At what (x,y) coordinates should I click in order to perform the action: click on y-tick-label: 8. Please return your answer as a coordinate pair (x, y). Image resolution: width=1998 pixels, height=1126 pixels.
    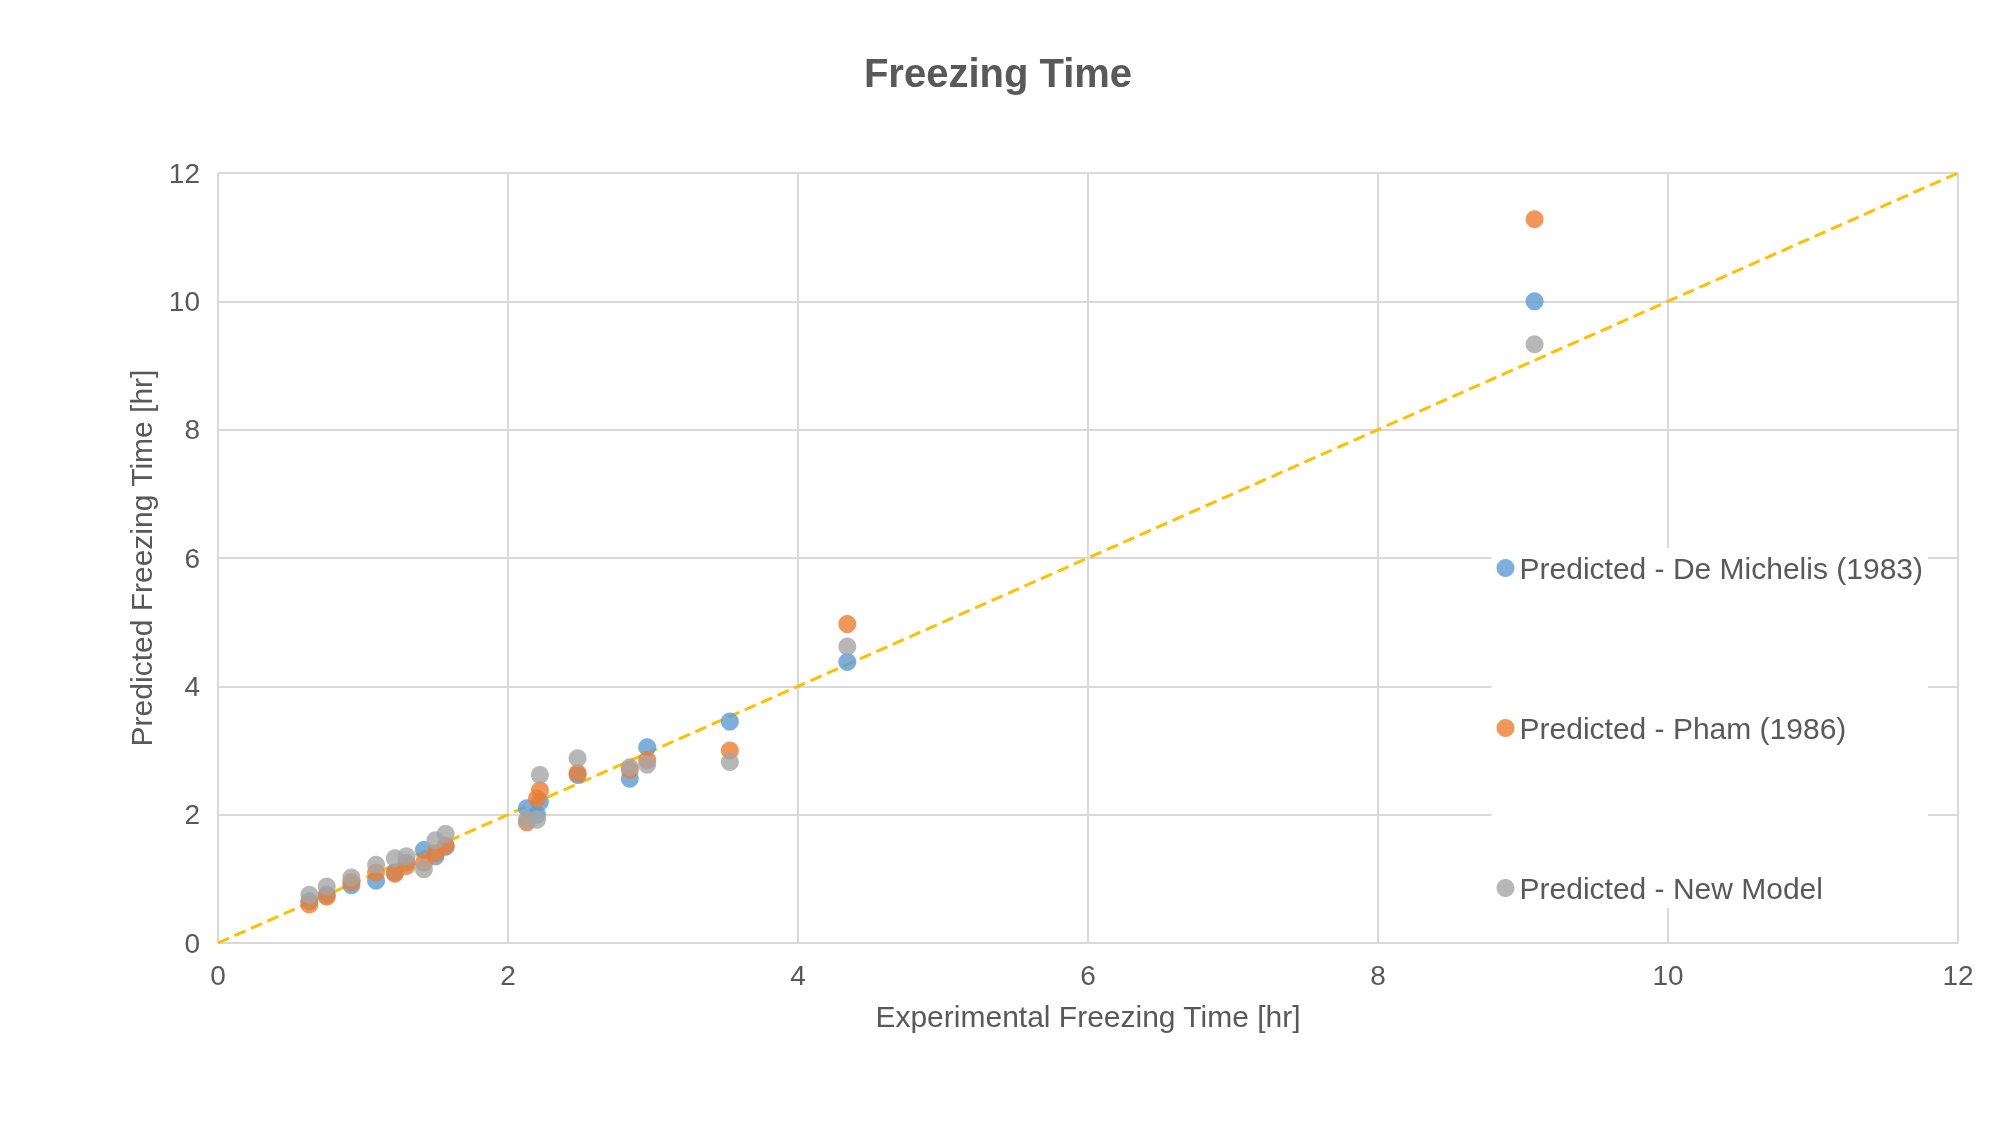
    Looking at the image, I should click on (192, 430).